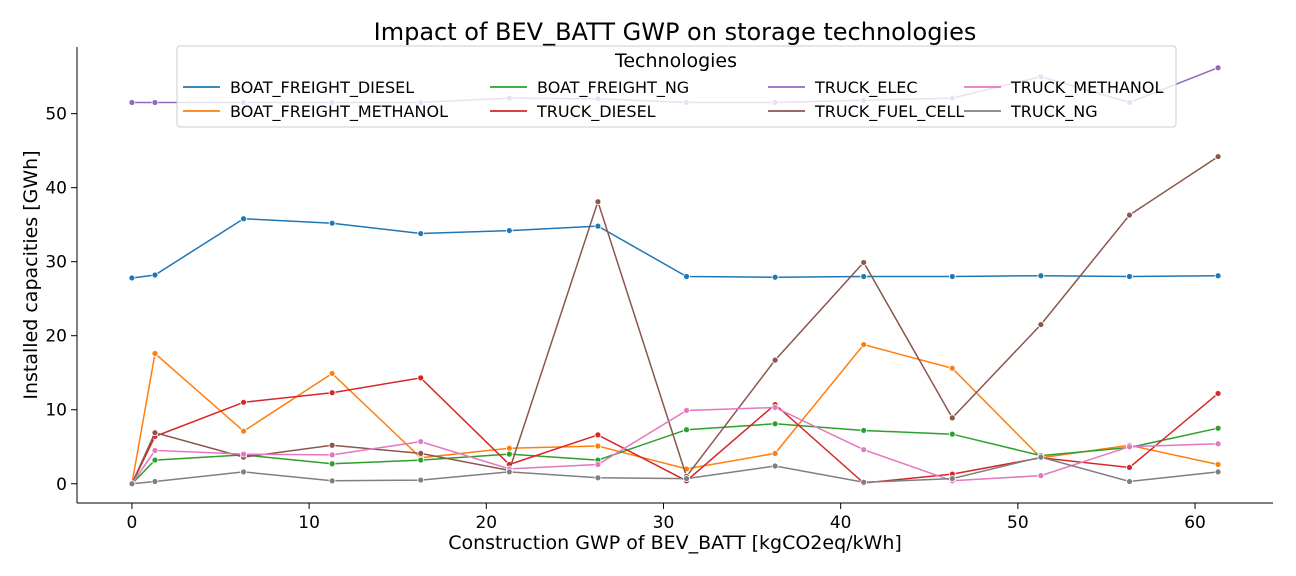  I want to click on y-tick-label: 0, so click(61, 485).